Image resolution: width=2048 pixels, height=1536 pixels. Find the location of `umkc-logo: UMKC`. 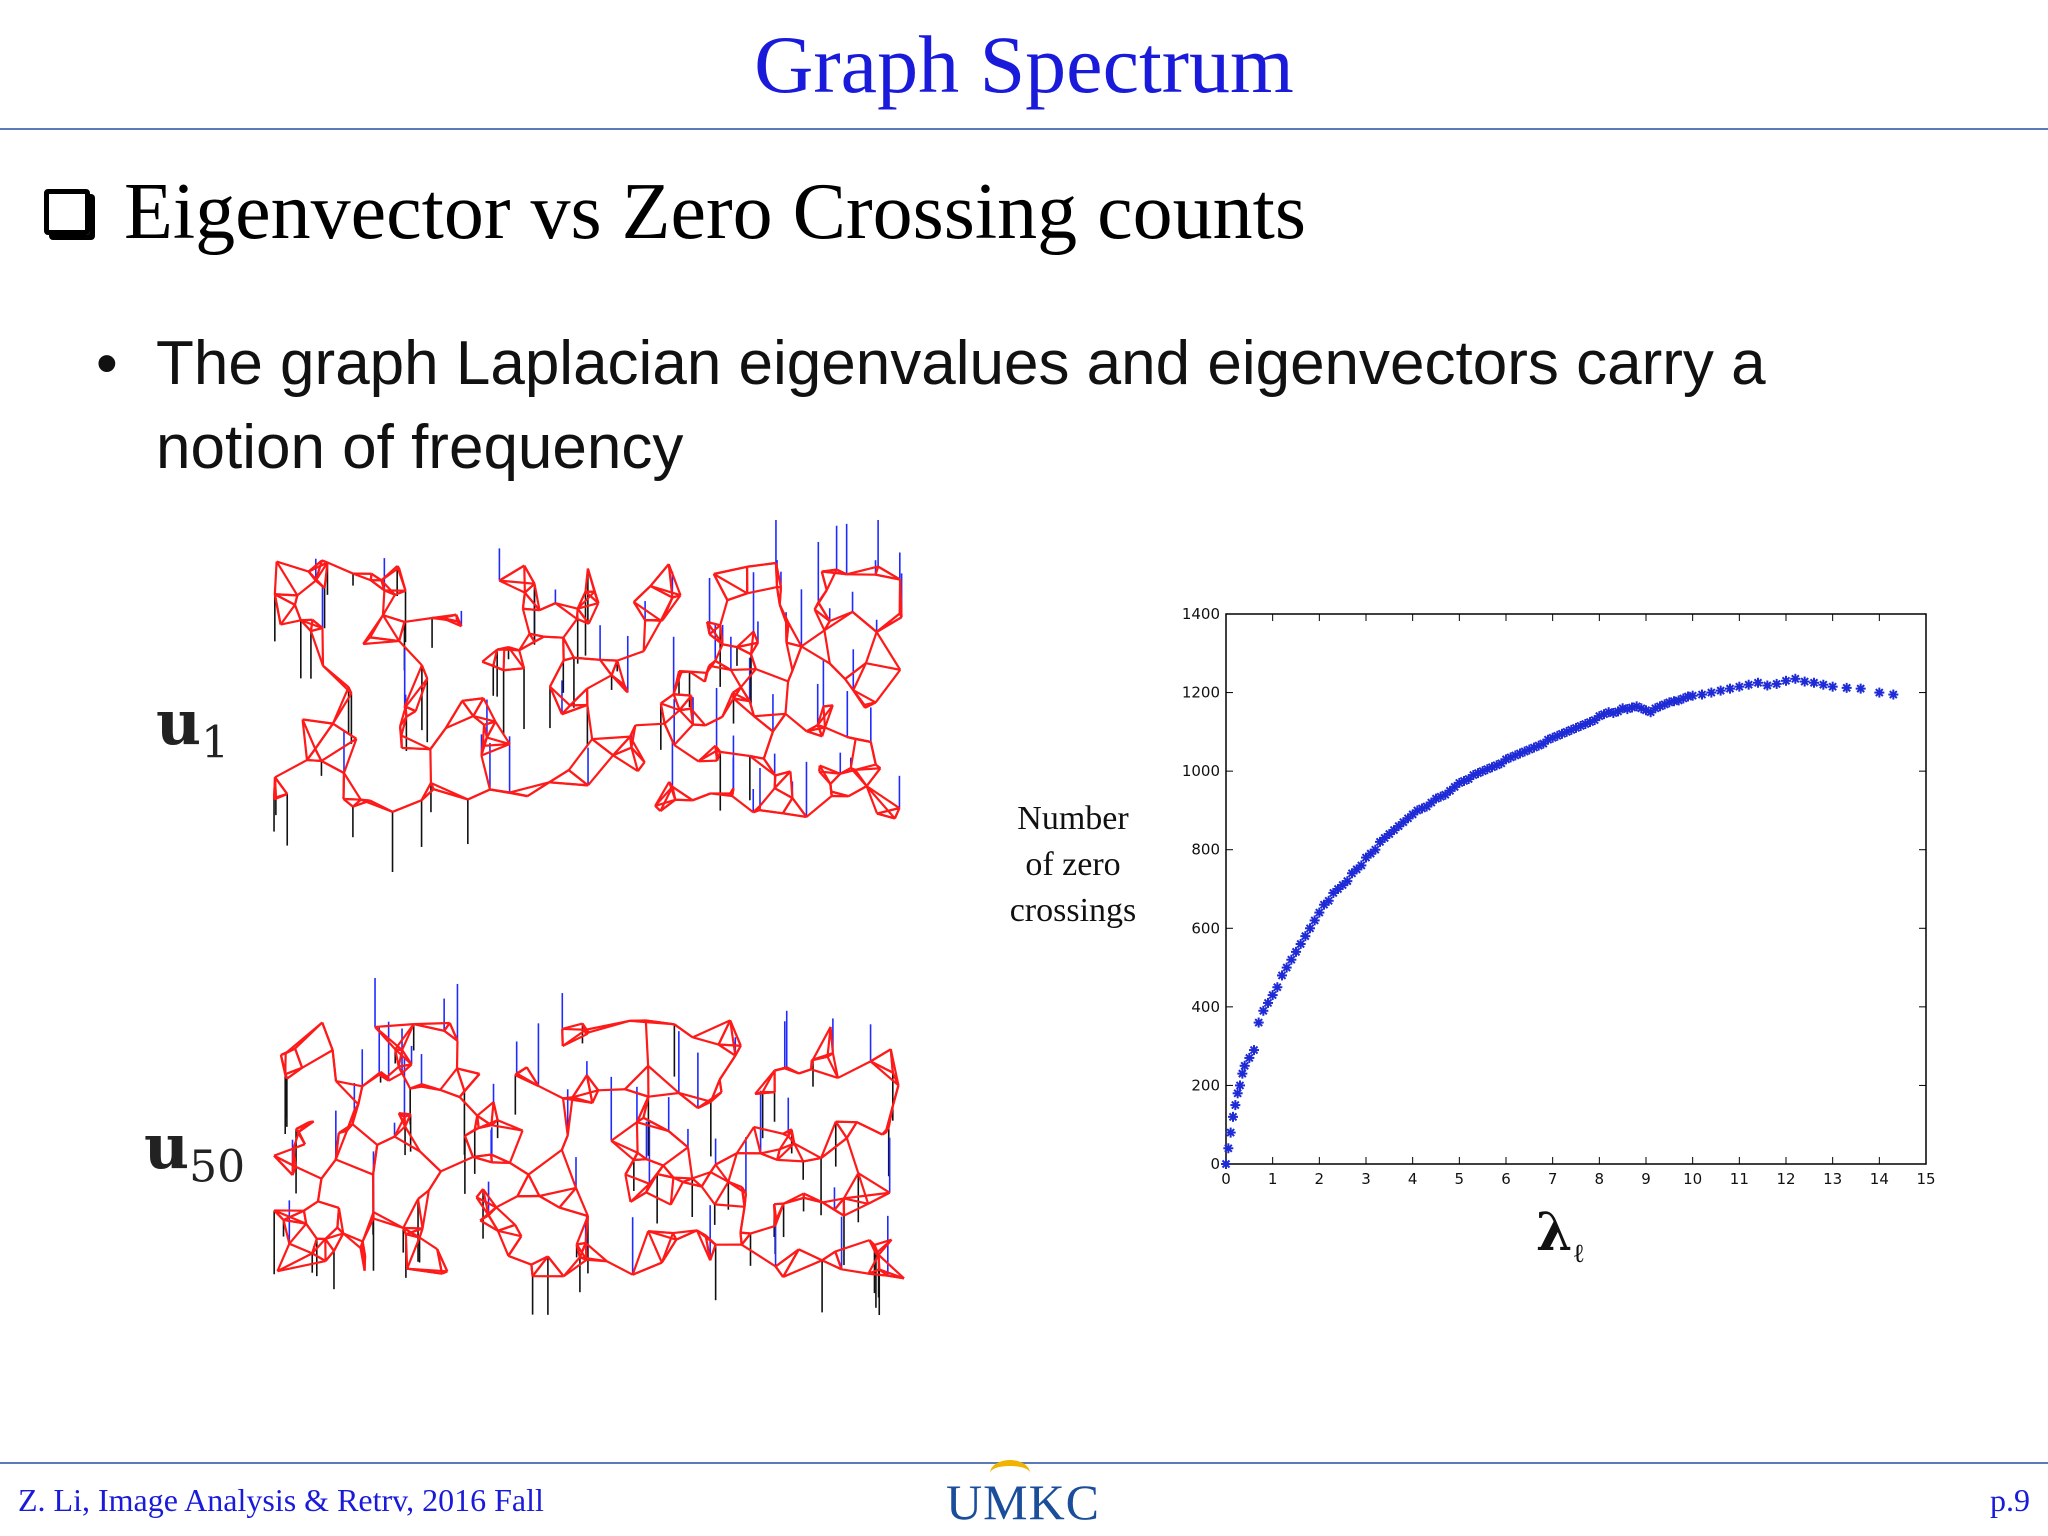

umkc-logo: UMKC is located at coordinates (1023, 1495).